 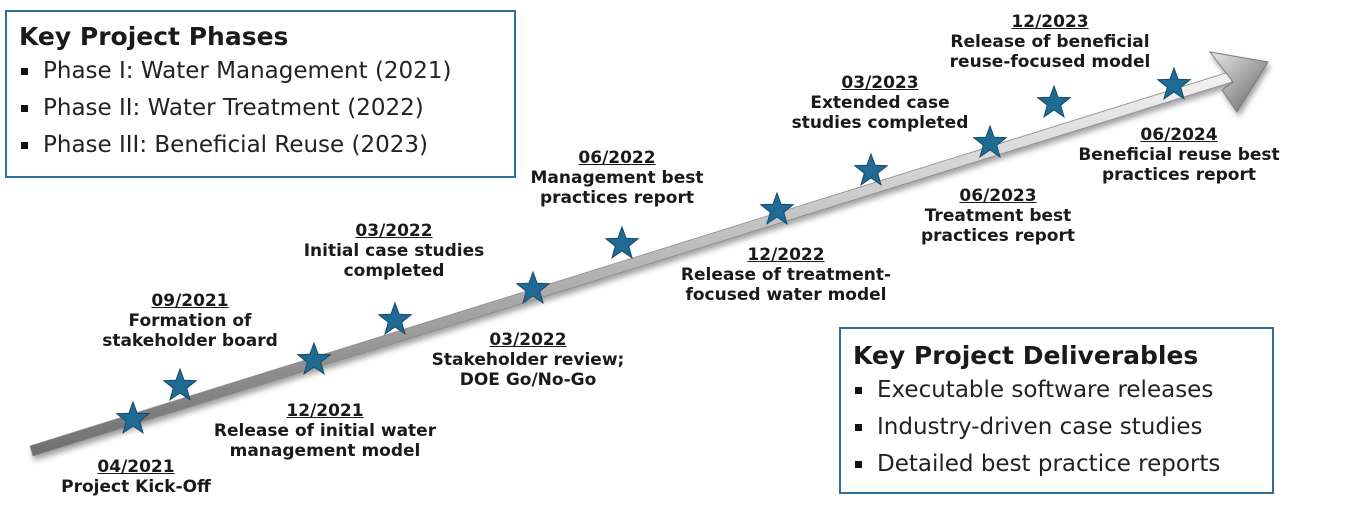 I want to click on milestone-text: Formation of stakeholder board, so click(x=190, y=331).